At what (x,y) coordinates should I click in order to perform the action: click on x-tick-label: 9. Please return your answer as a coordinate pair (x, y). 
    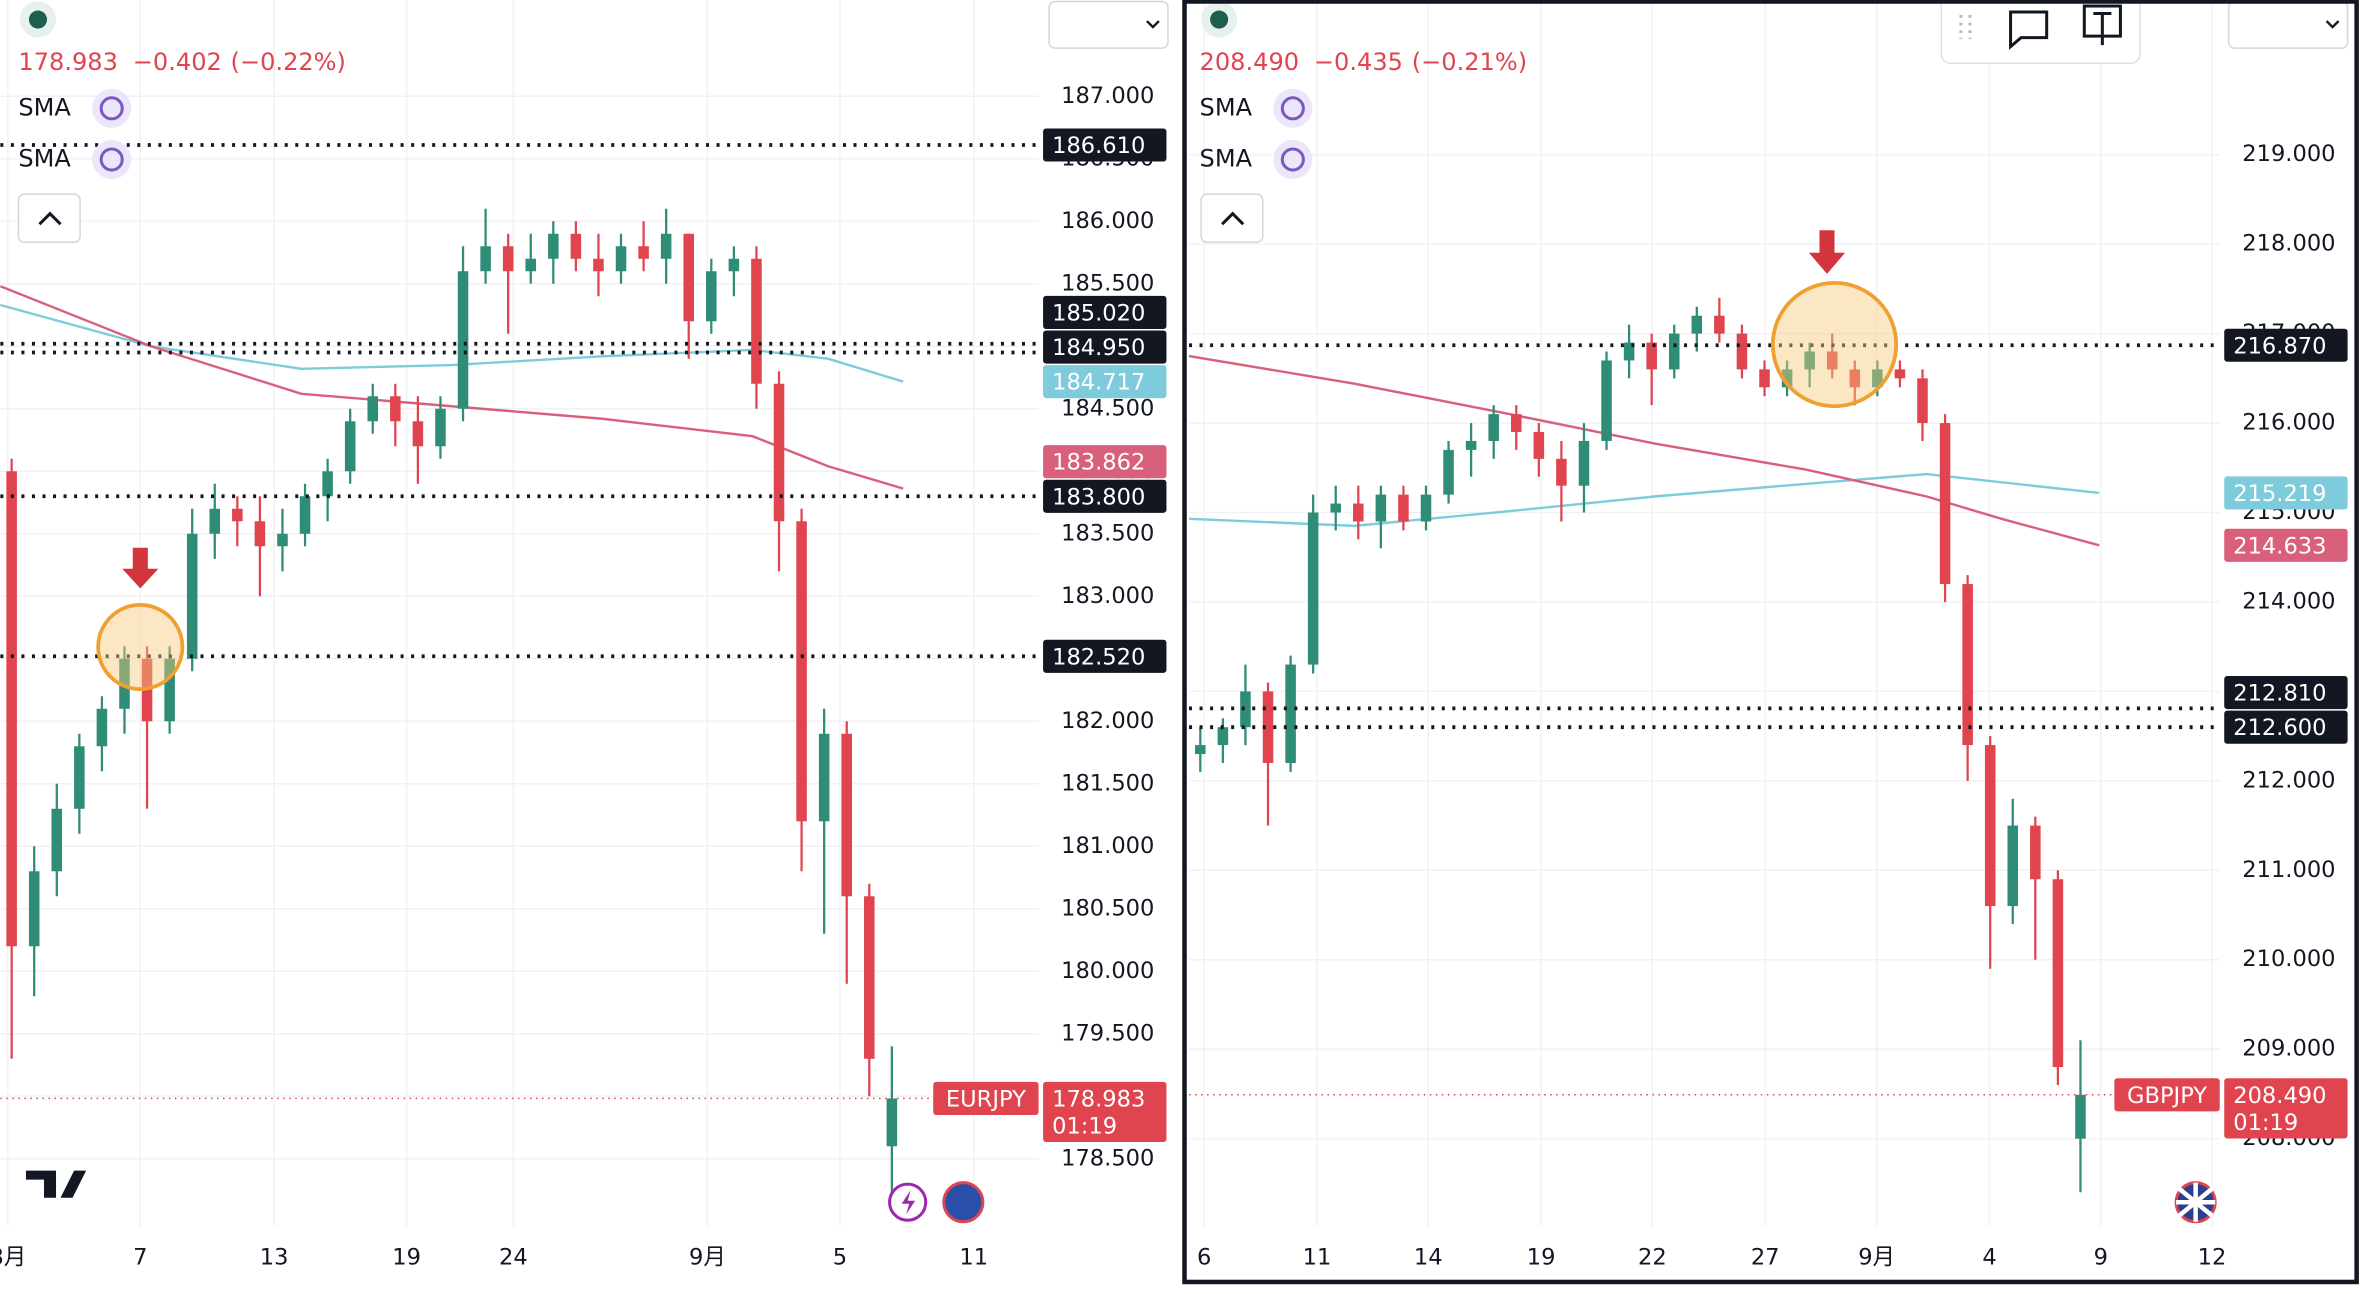
    Looking at the image, I should click on (2101, 1257).